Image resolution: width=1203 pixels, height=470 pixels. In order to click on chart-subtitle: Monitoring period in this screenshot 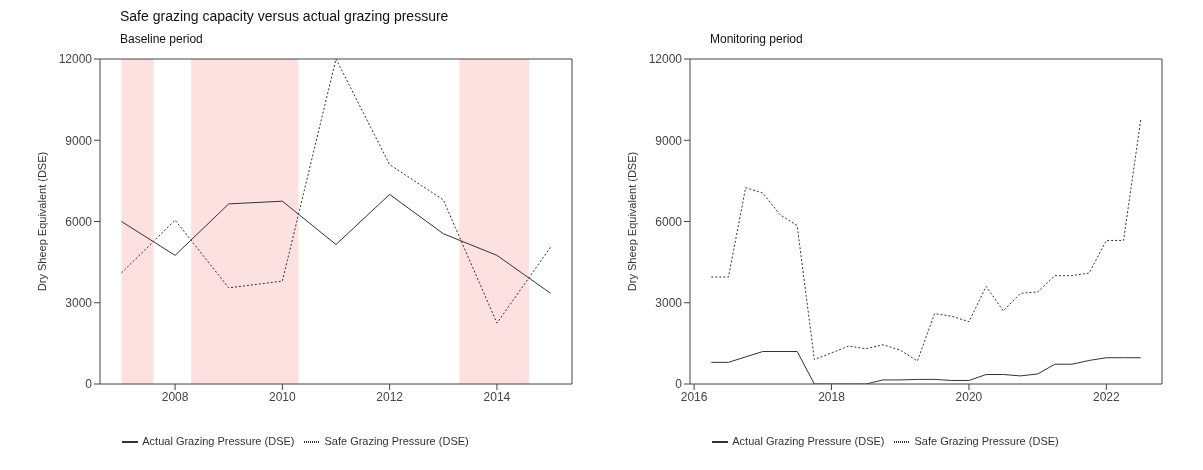, I will do `click(756, 39)`.